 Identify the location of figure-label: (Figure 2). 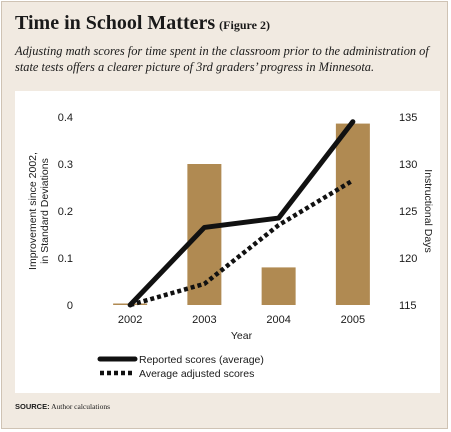
(244, 25).